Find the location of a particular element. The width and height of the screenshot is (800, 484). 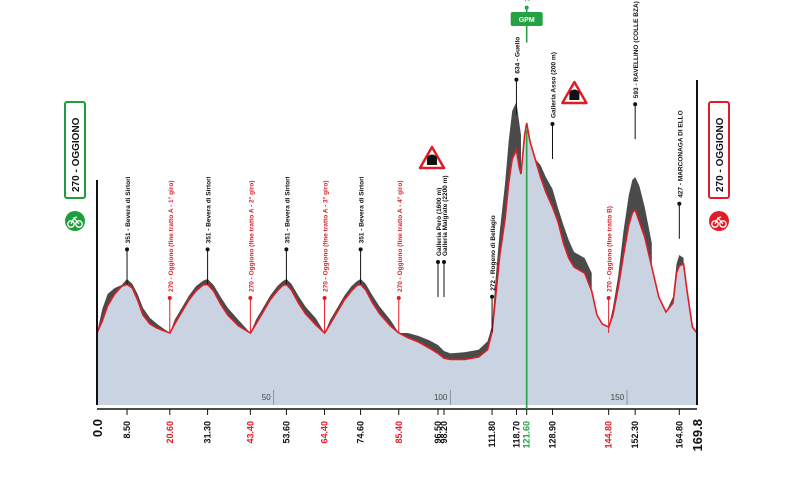

finish-bike-icon is located at coordinates (719, 221).